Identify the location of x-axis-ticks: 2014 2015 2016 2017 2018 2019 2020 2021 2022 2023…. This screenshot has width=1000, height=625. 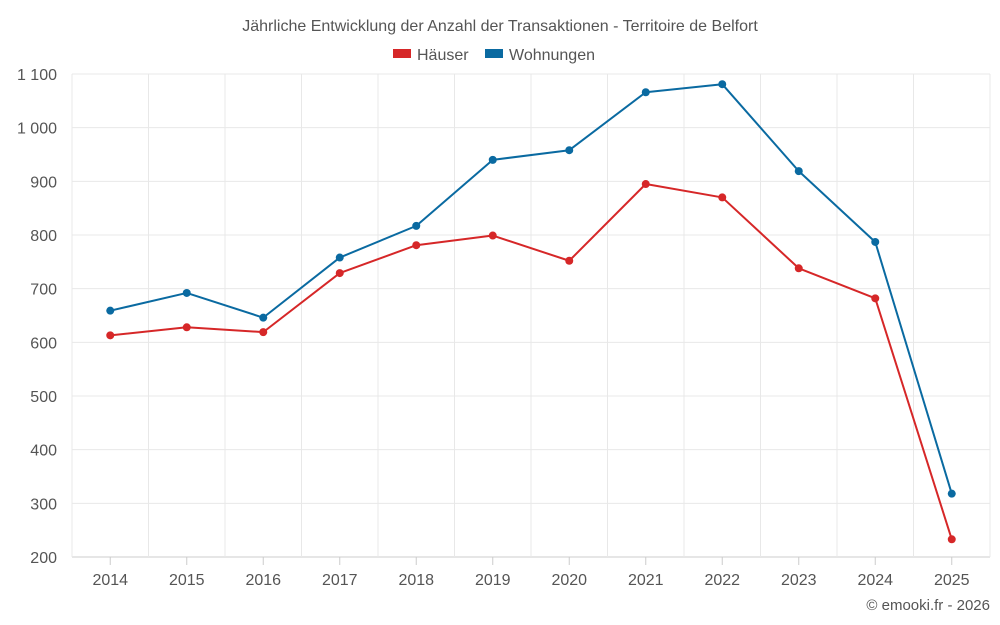
(531, 573).